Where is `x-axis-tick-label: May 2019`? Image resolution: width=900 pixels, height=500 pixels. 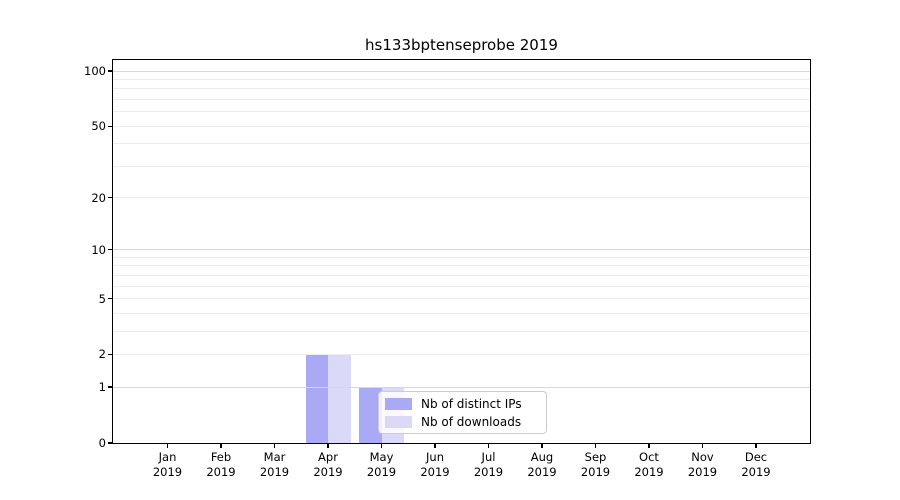
x-axis-tick-label: May 2019 is located at coordinates (382, 465).